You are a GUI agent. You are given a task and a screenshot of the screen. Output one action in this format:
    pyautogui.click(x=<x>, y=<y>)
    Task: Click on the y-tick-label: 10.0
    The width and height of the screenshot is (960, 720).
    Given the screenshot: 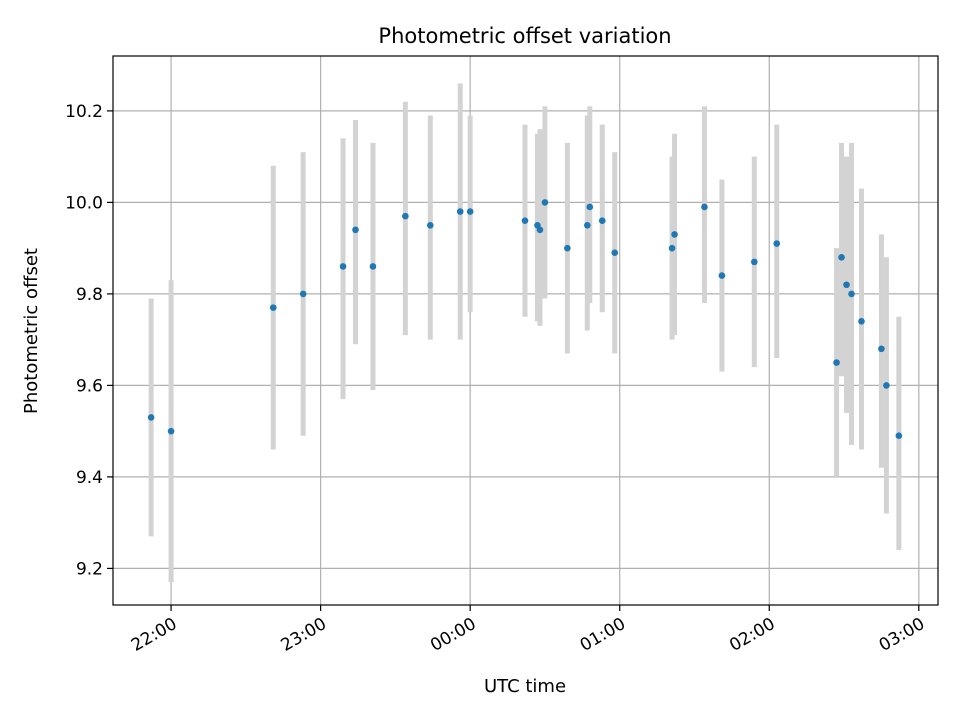 What is the action you would take?
    pyautogui.click(x=84, y=203)
    